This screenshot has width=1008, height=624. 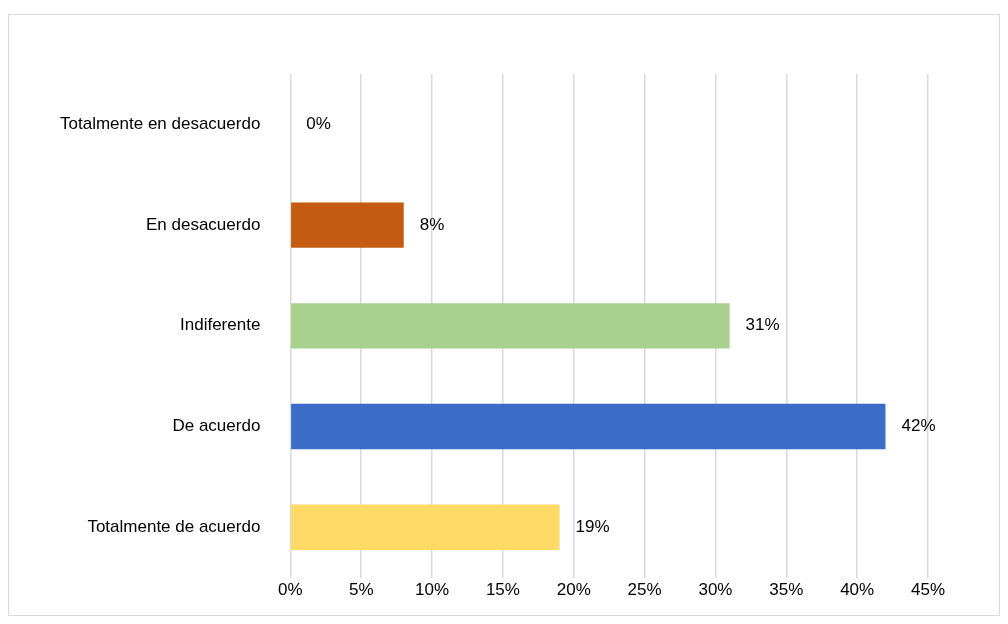 I want to click on x-tick-label: 30%, so click(x=715, y=590).